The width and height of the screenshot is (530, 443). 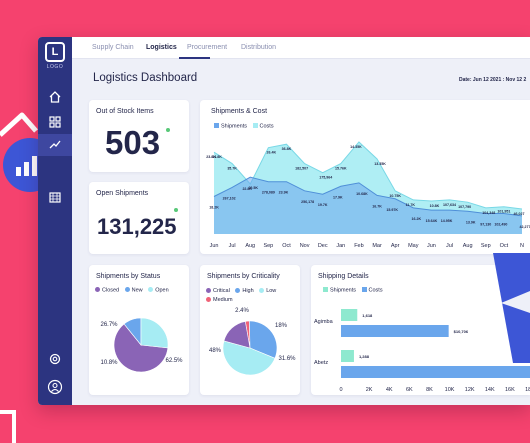 I want to click on legend-low: Low, so click(x=271, y=291).